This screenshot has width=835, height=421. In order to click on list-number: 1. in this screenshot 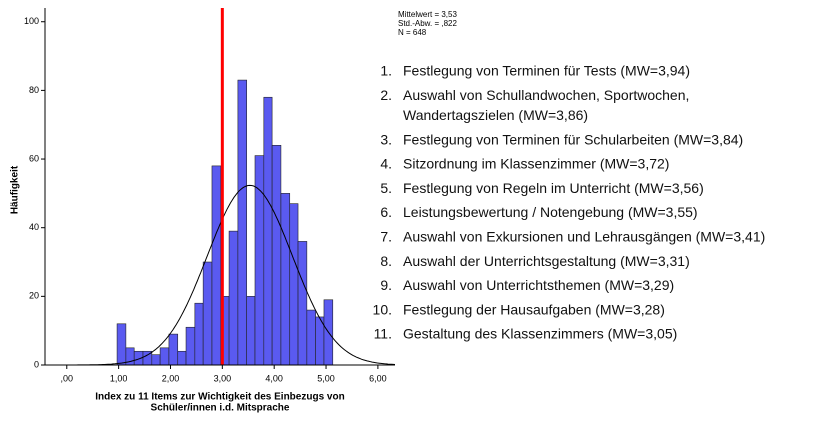, I will do `click(386, 71)`.